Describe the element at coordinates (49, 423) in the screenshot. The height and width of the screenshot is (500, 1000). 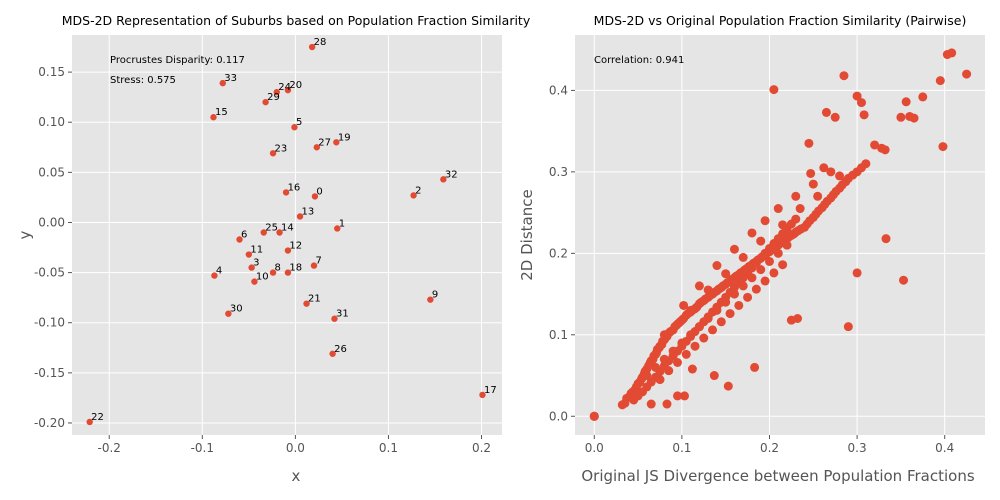
I see `left-y-tick-label: -0.20` at that location.